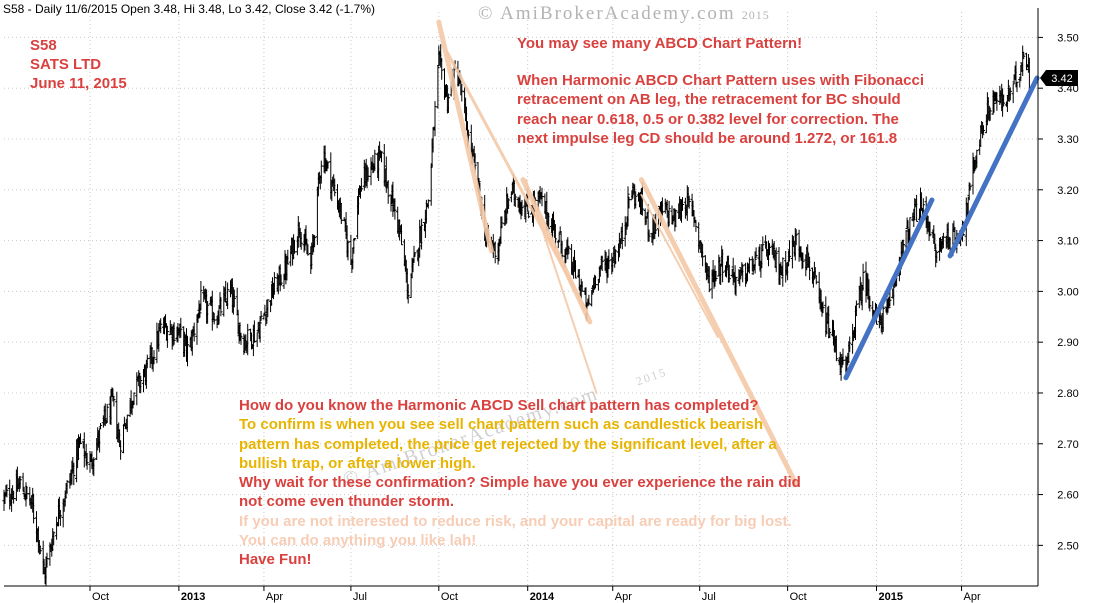 This screenshot has width=1098, height=603. I want to click on x-tick-label: 2014, so click(542, 597).